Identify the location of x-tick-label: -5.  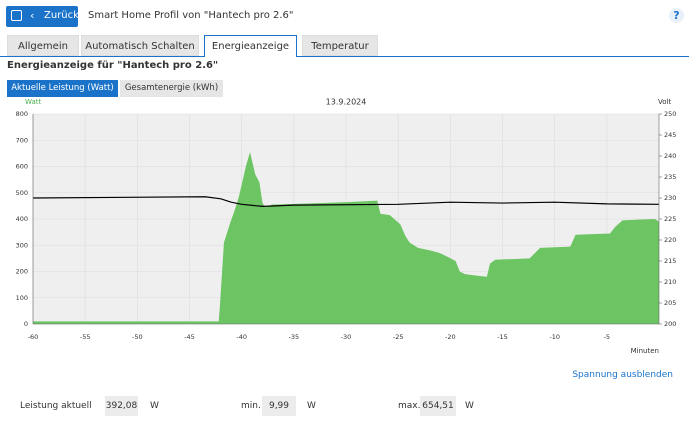
(607, 337).